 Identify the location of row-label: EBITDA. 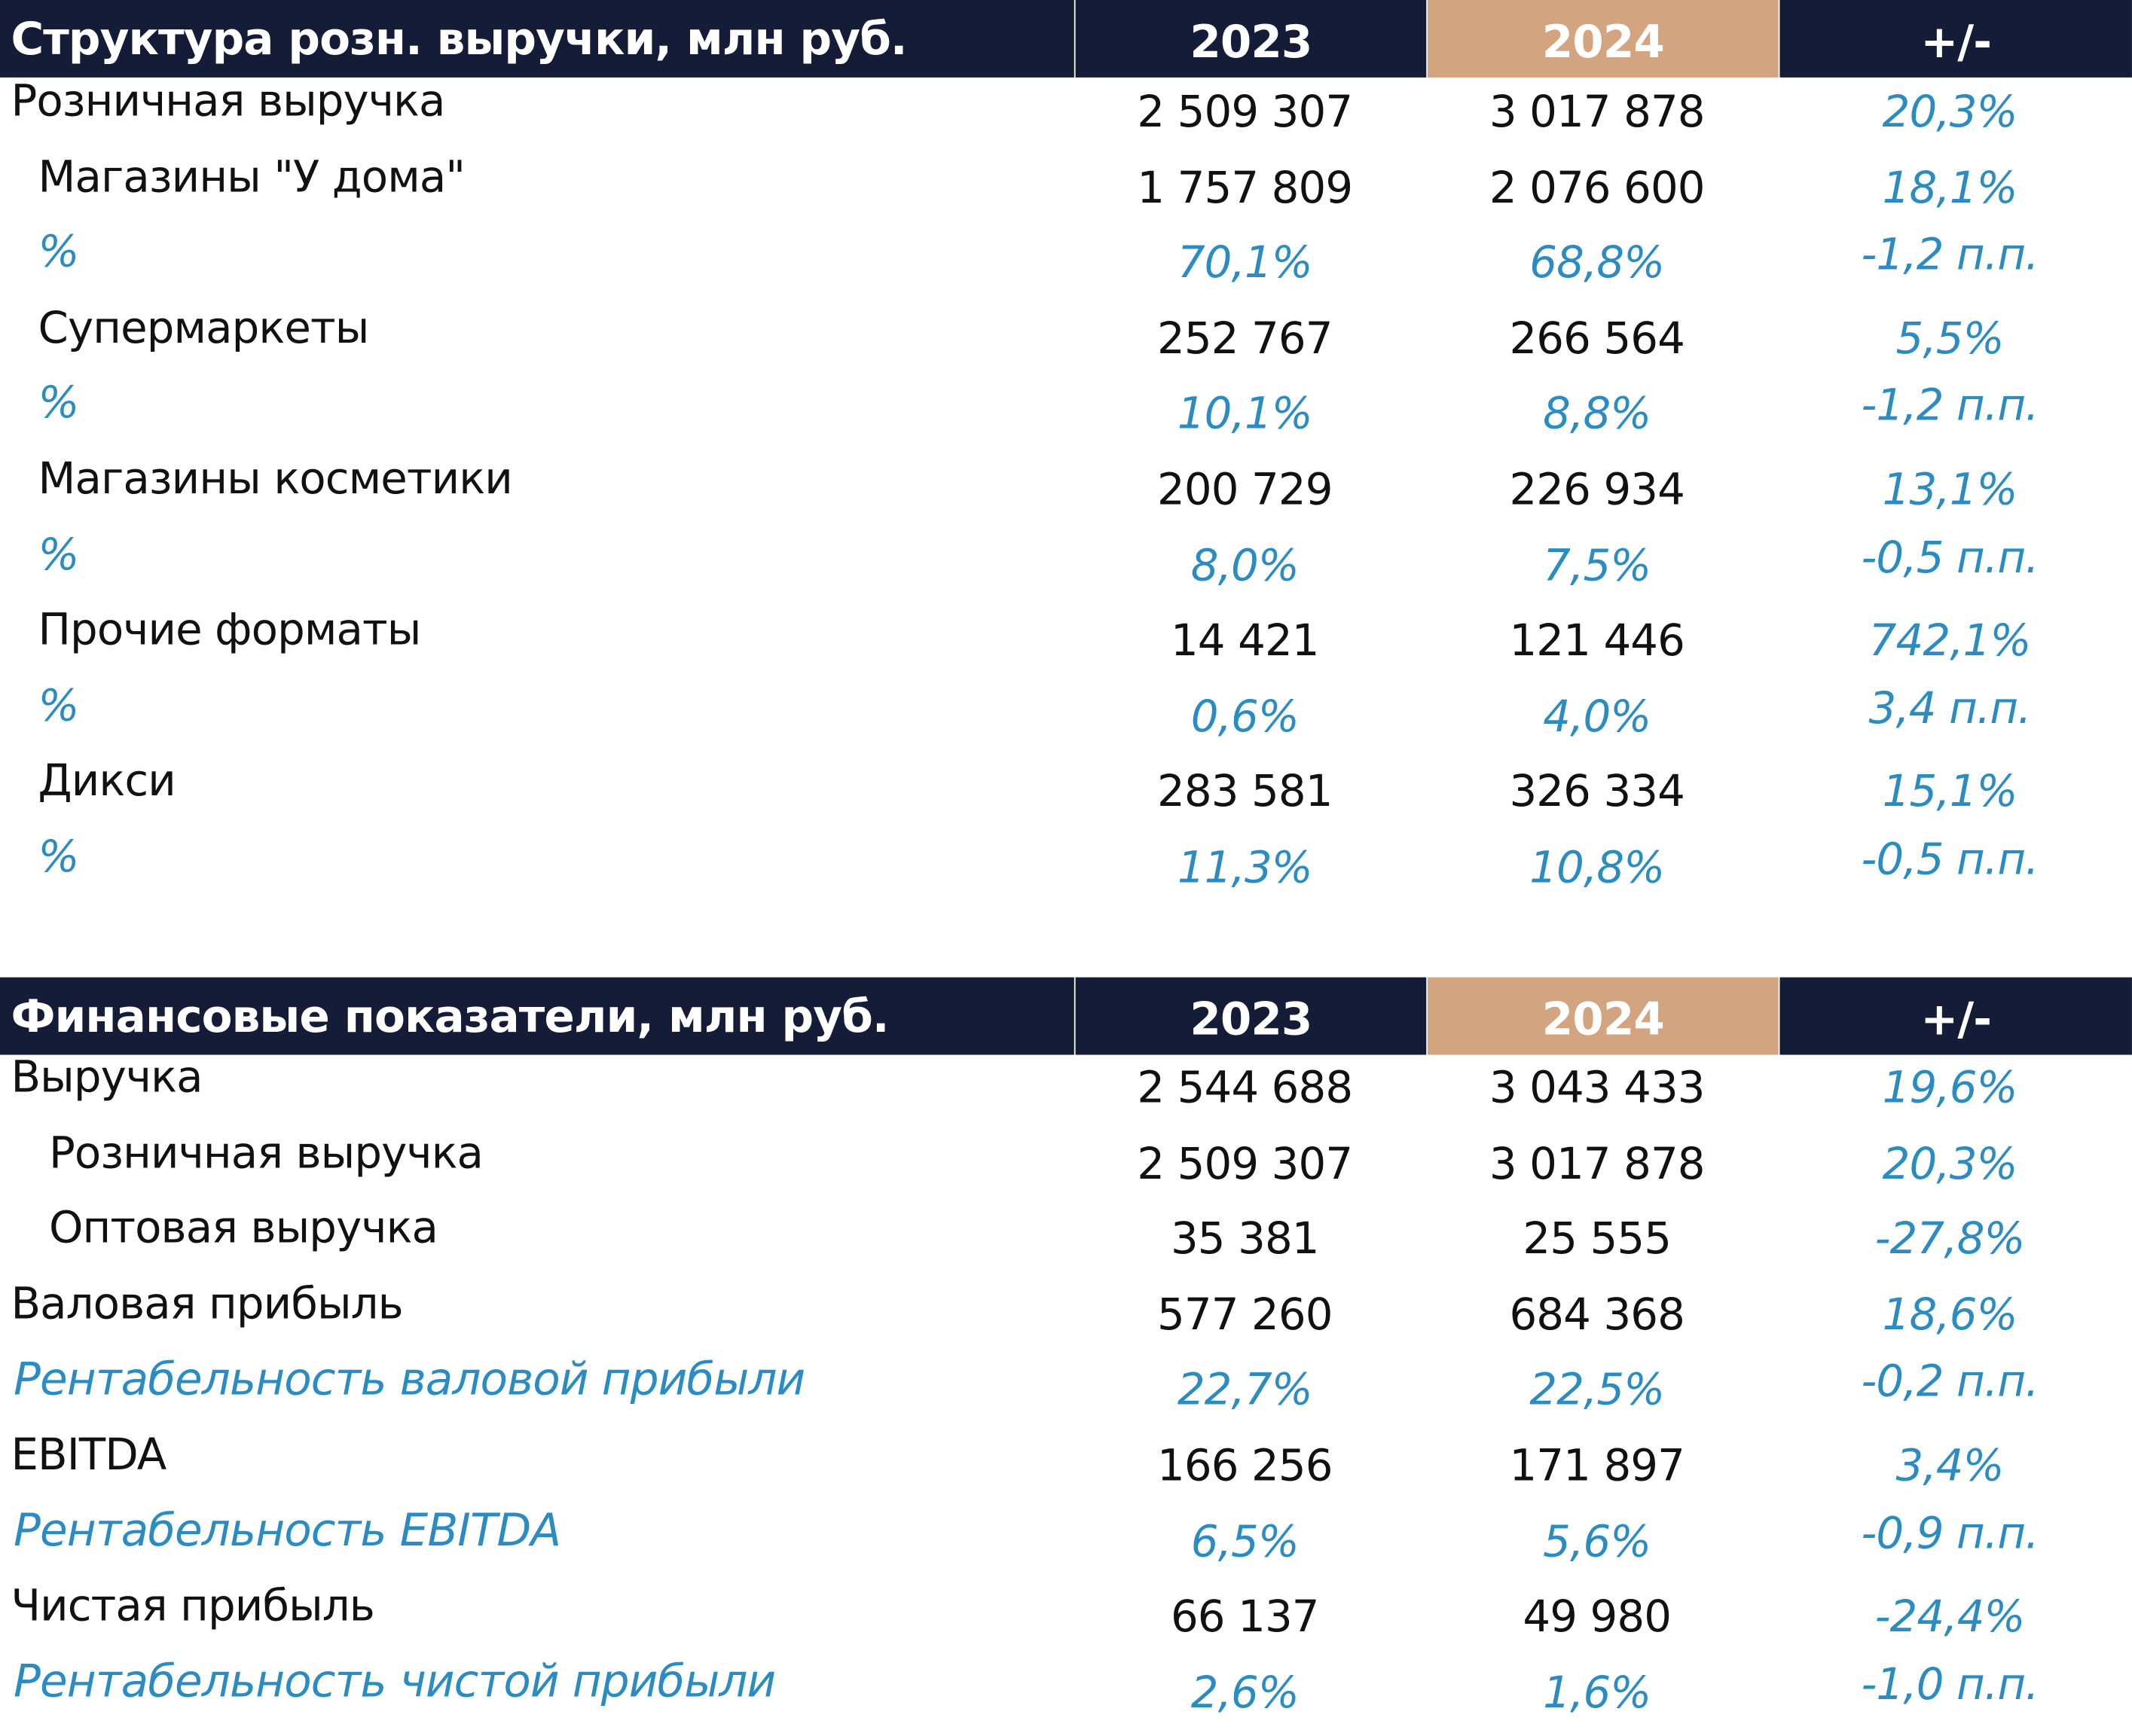
(88, 1454).